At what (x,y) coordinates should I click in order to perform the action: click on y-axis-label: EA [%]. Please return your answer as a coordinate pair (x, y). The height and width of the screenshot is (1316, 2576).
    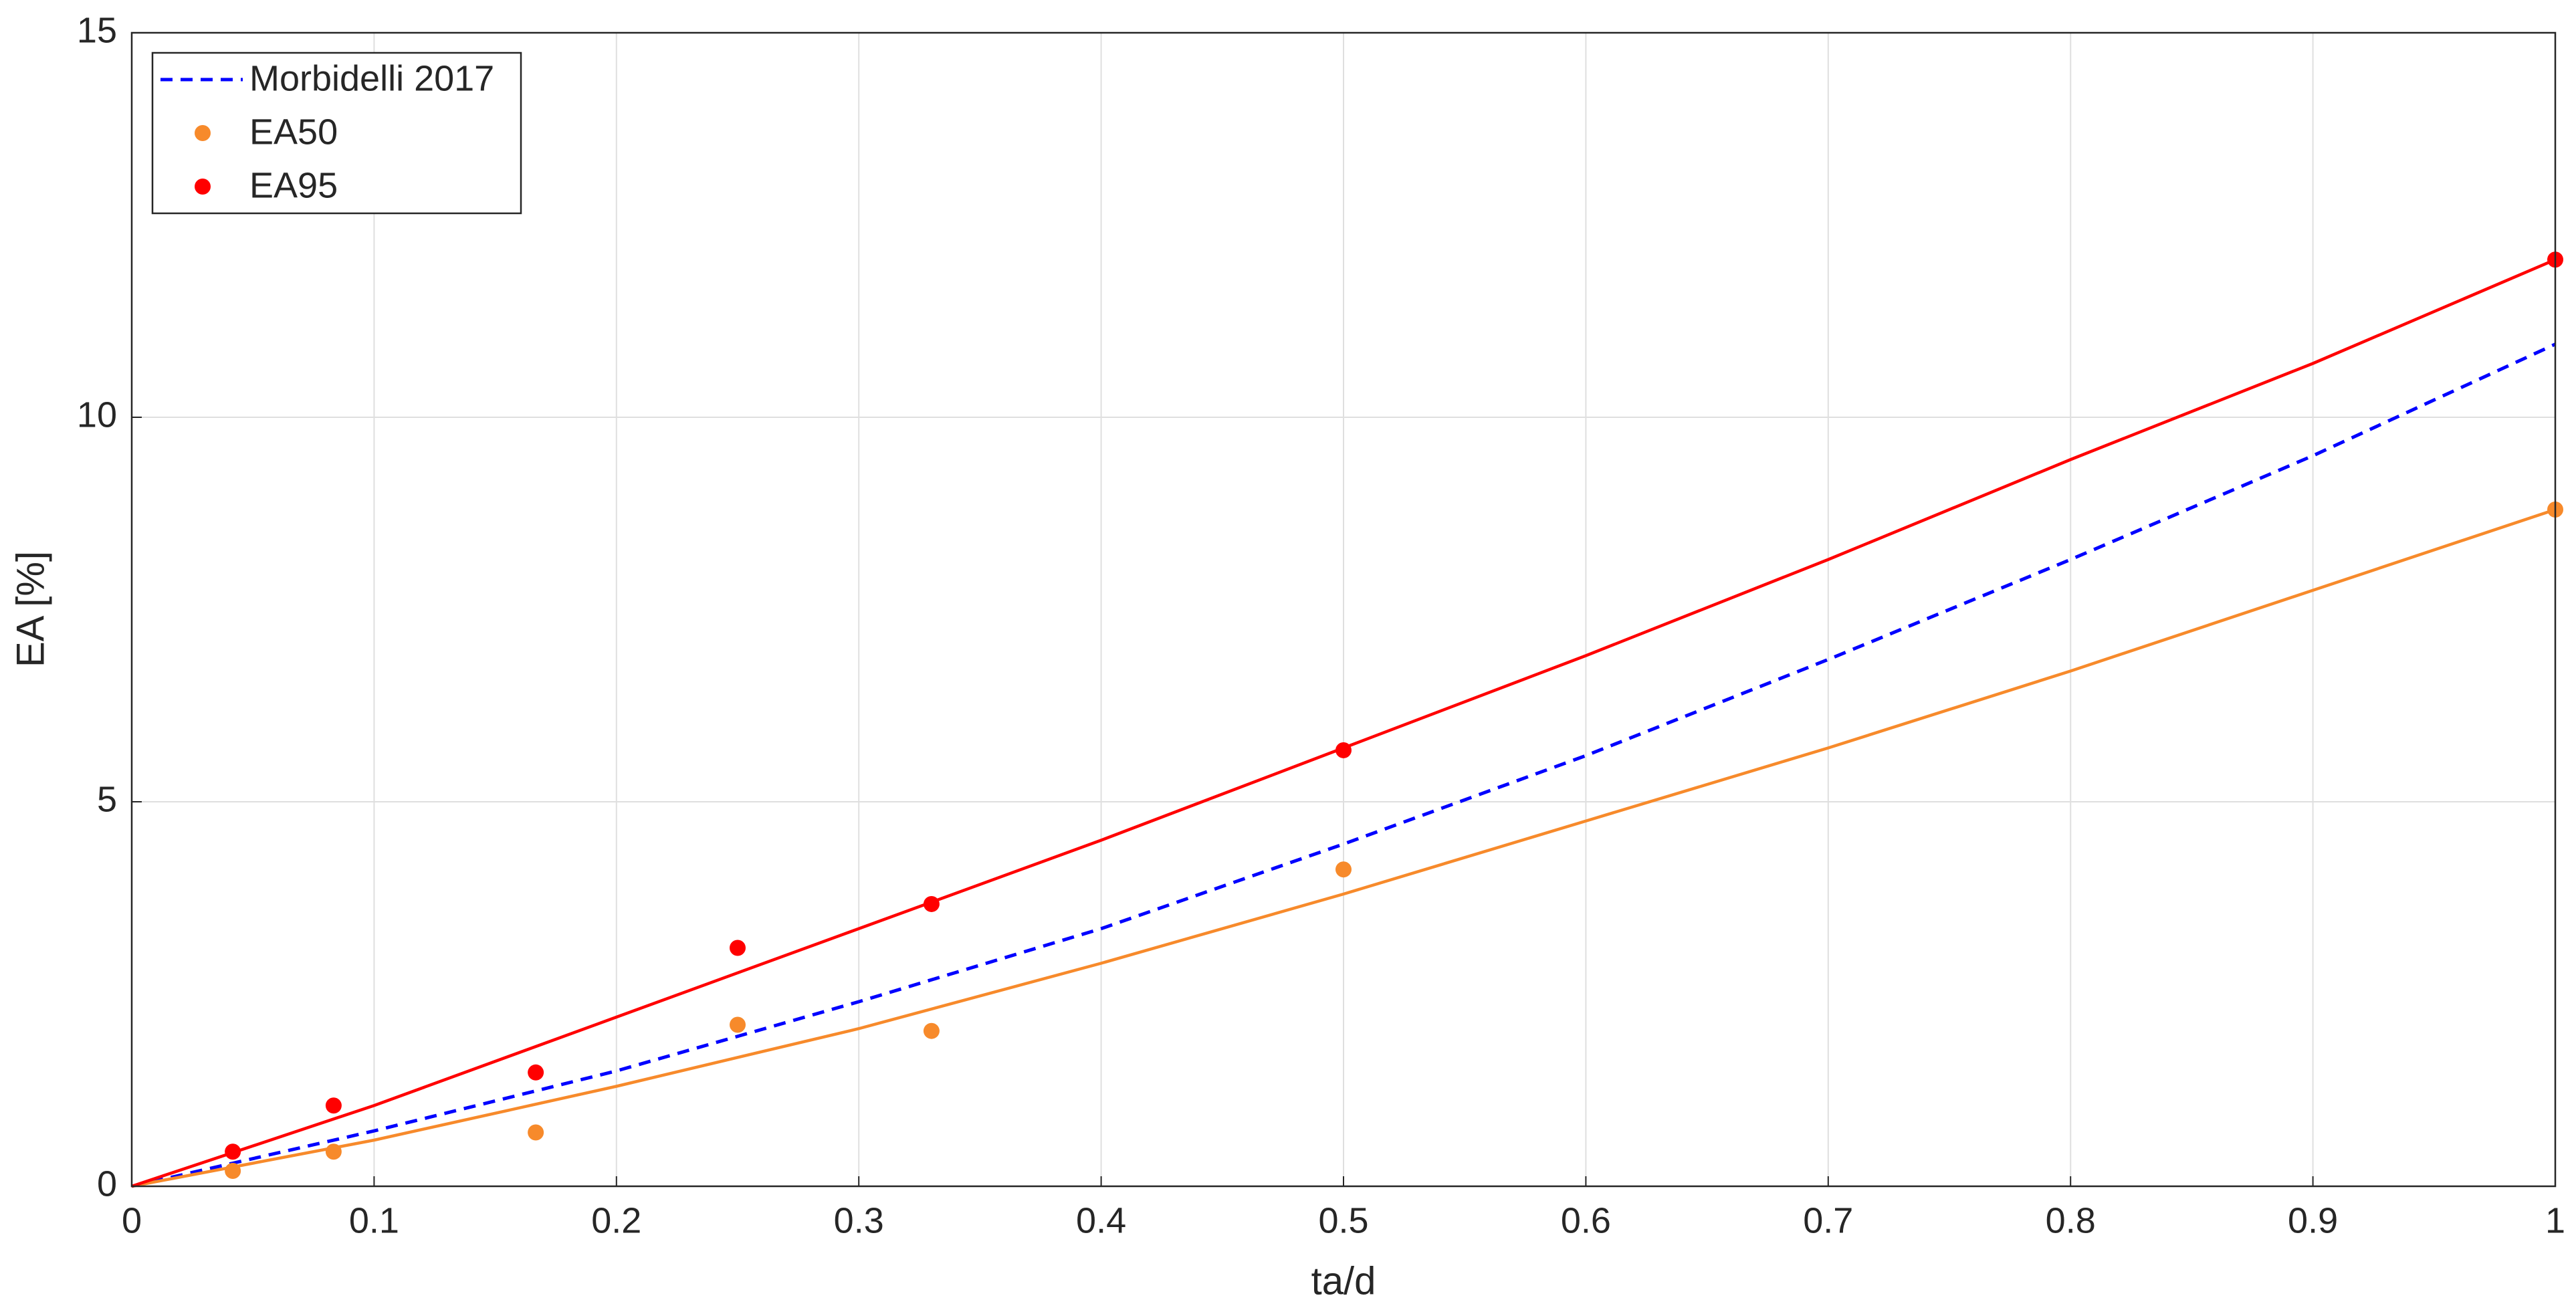
    Looking at the image, I should click on (30, 609).